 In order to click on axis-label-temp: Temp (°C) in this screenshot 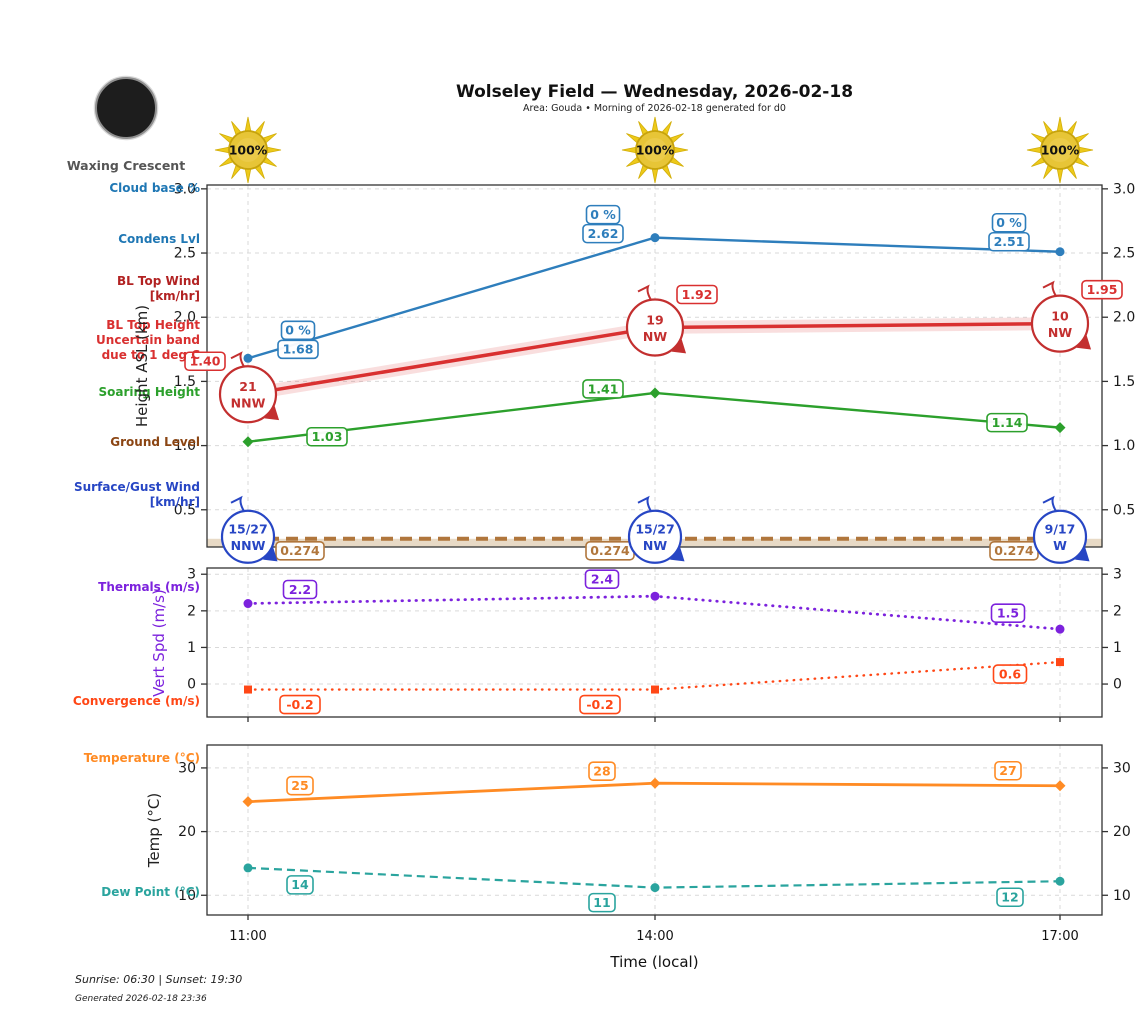, I will do `click(154, 830)`.